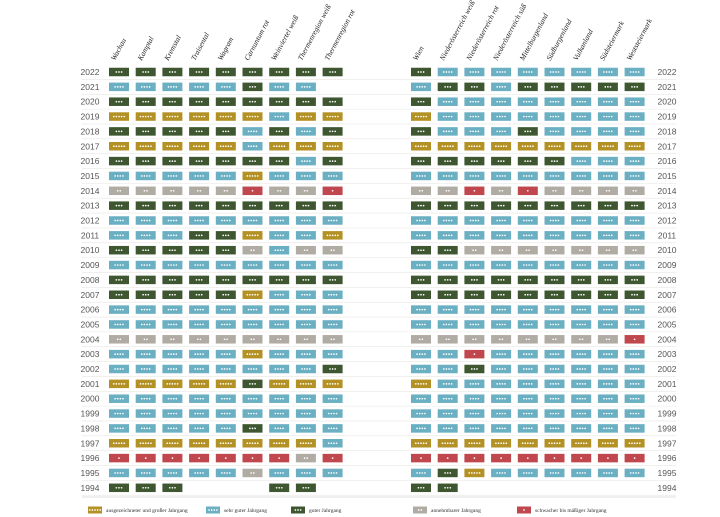  Describe the element at coordinates (667, 488) in the screenshot. I see `year-label-right: 1994` at that location.